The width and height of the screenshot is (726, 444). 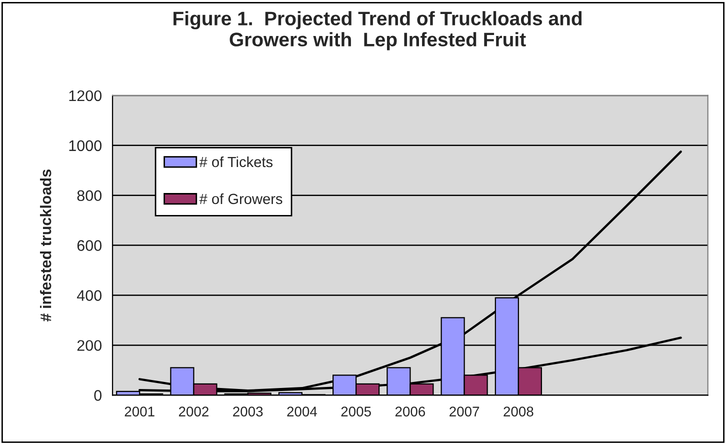 I want to click on x-tick-label: 2008, so click(x=519, y=411).